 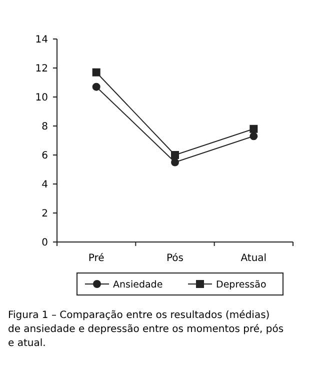 I want to click on x-tick-label: Pós, so click(x=175, y=258).